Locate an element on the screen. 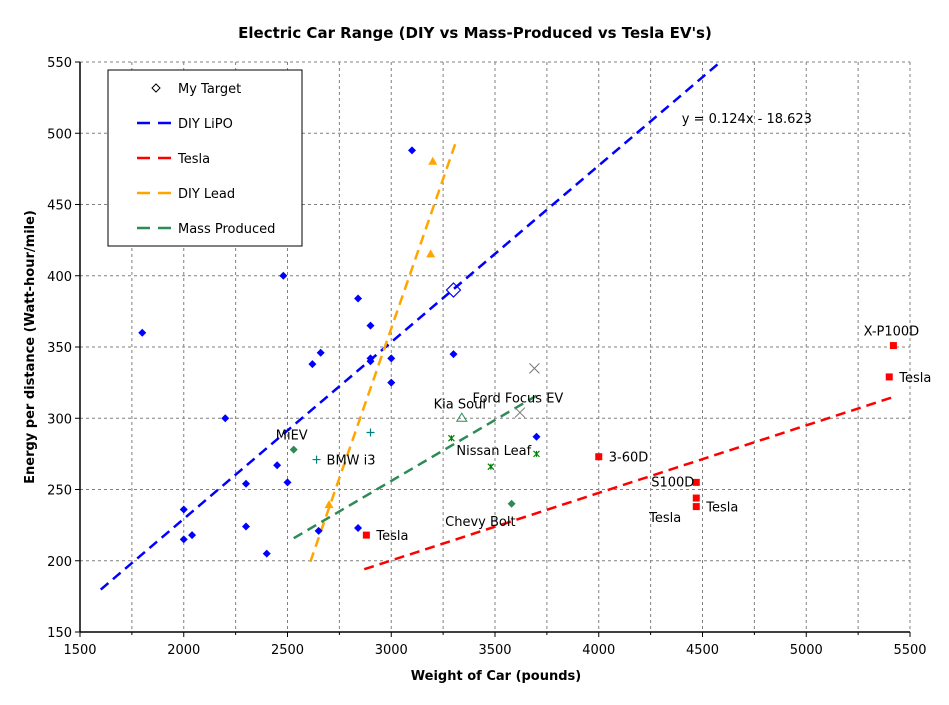 This screenshot has height=705, width=949. y-tick-label: 500 is located at coordinates (59, 134).